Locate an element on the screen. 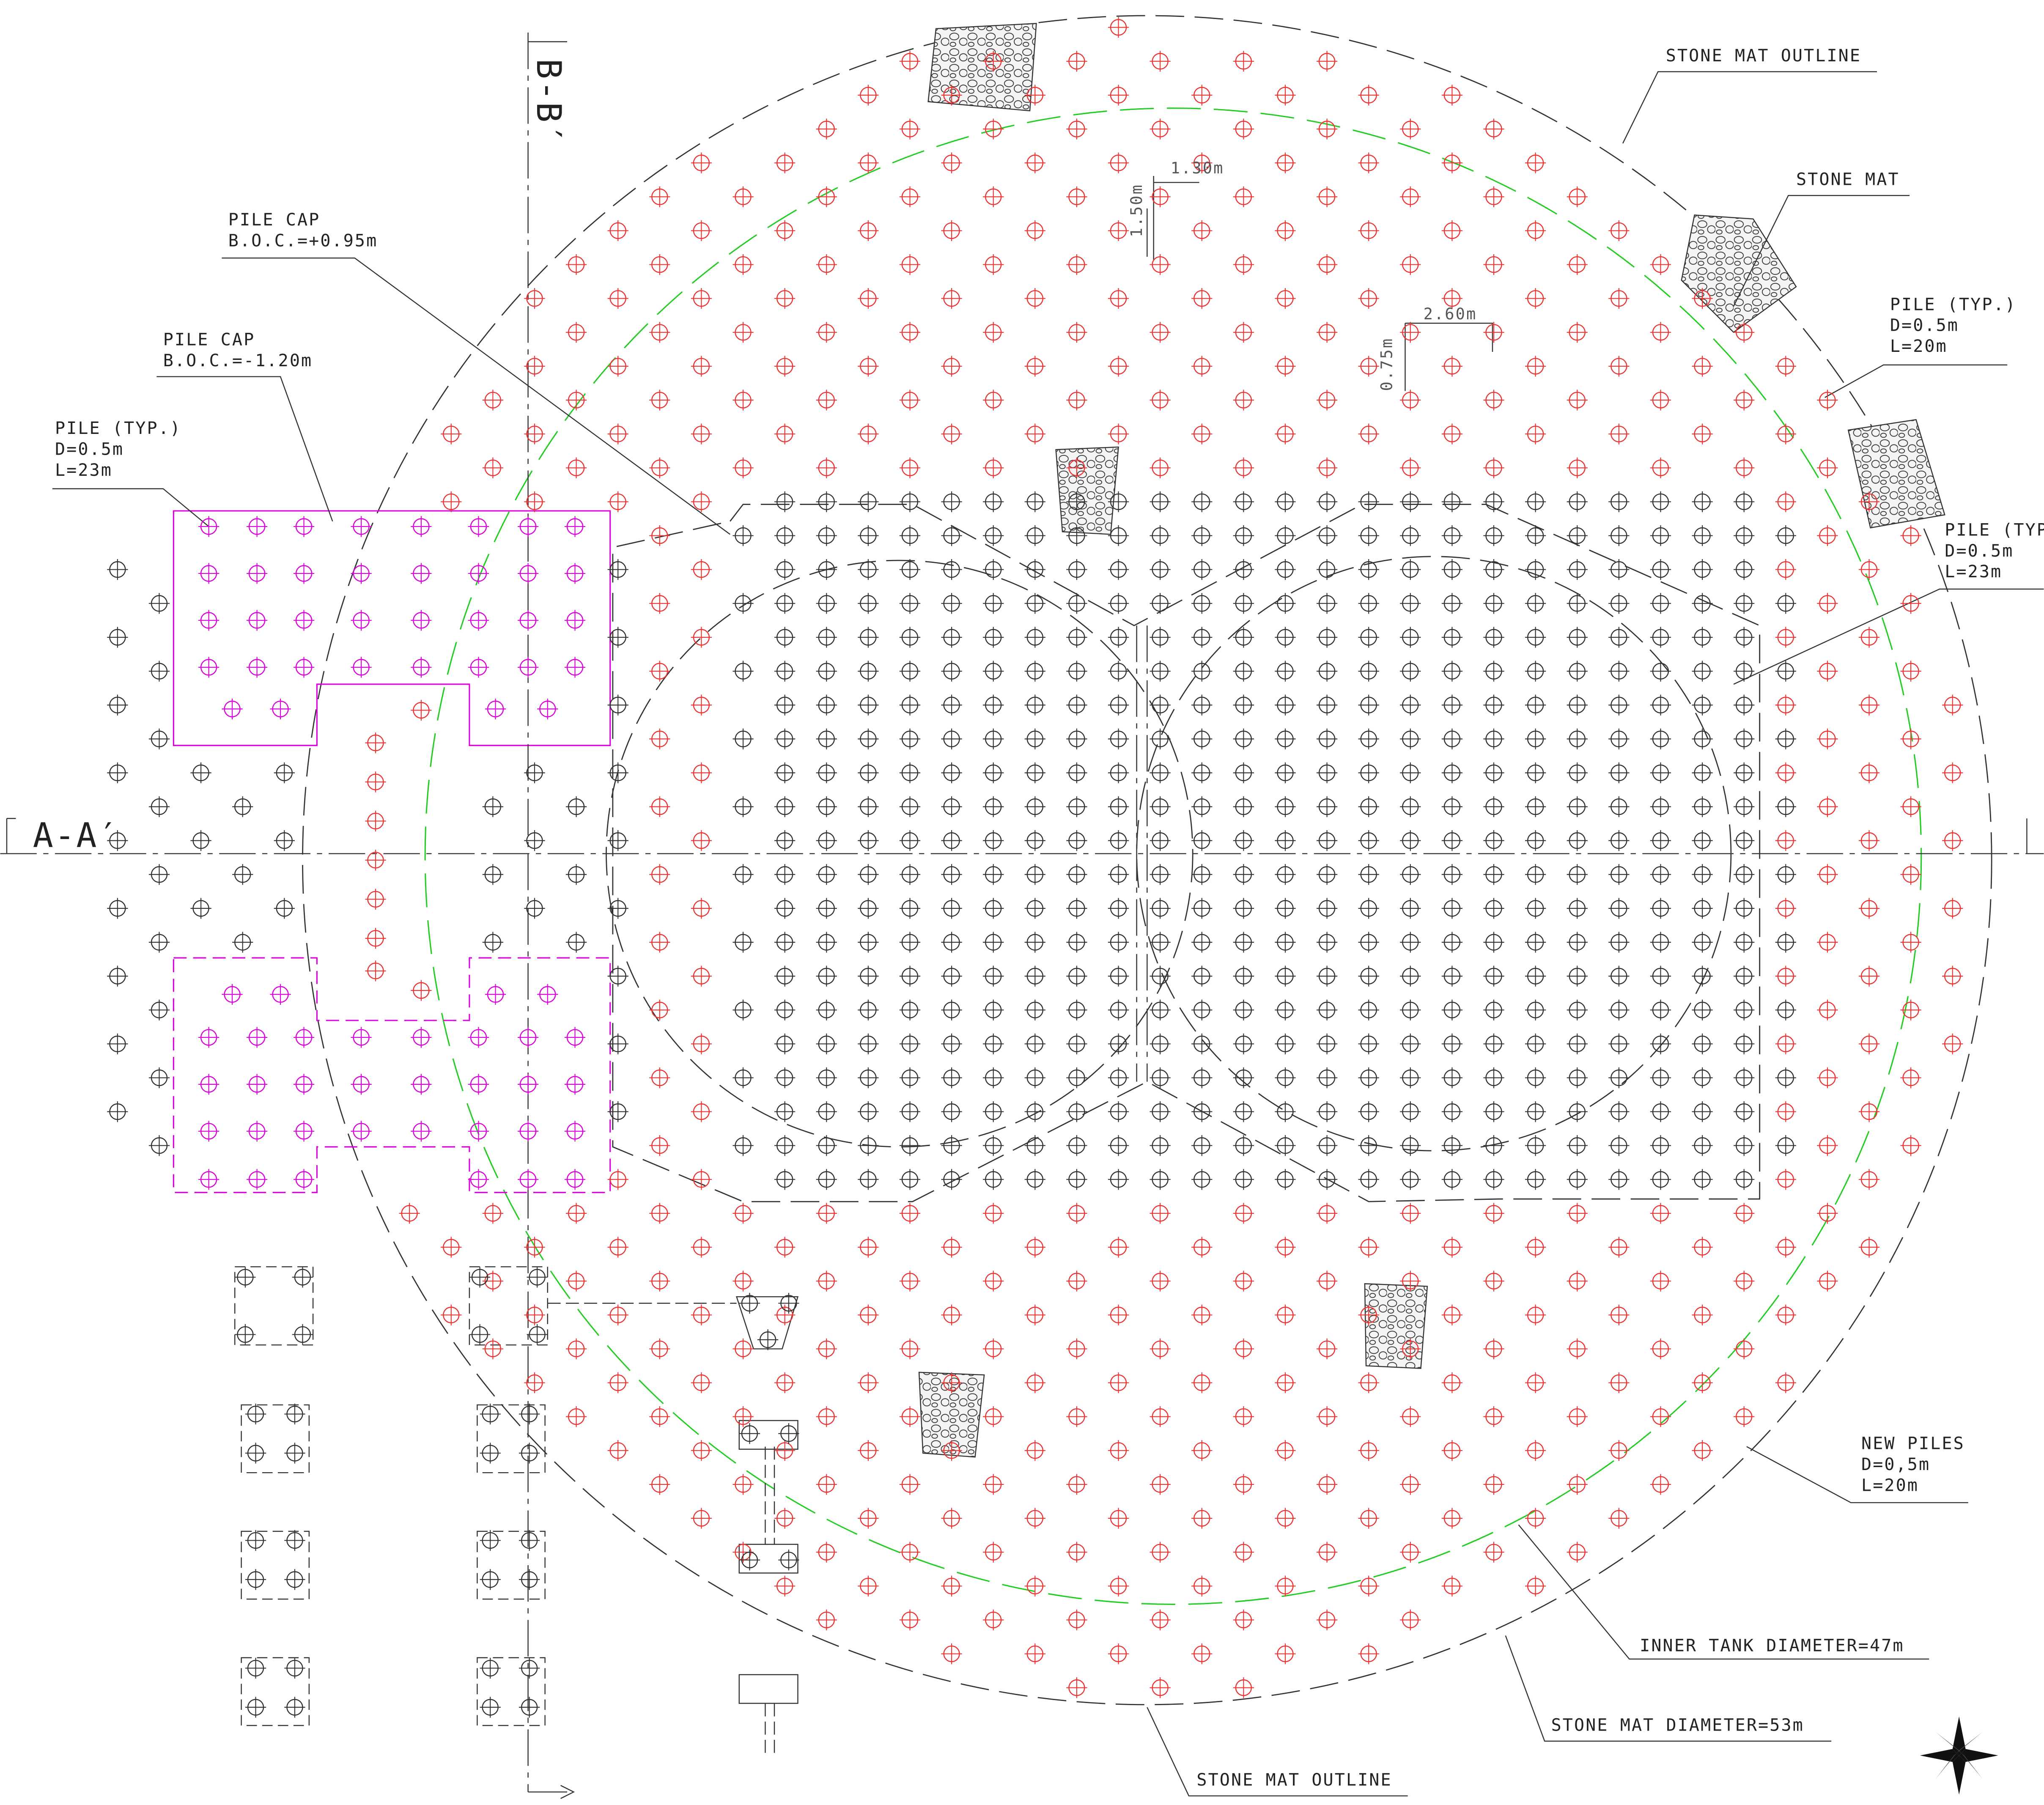  dimension-line is located at coordinates (1320, 283).